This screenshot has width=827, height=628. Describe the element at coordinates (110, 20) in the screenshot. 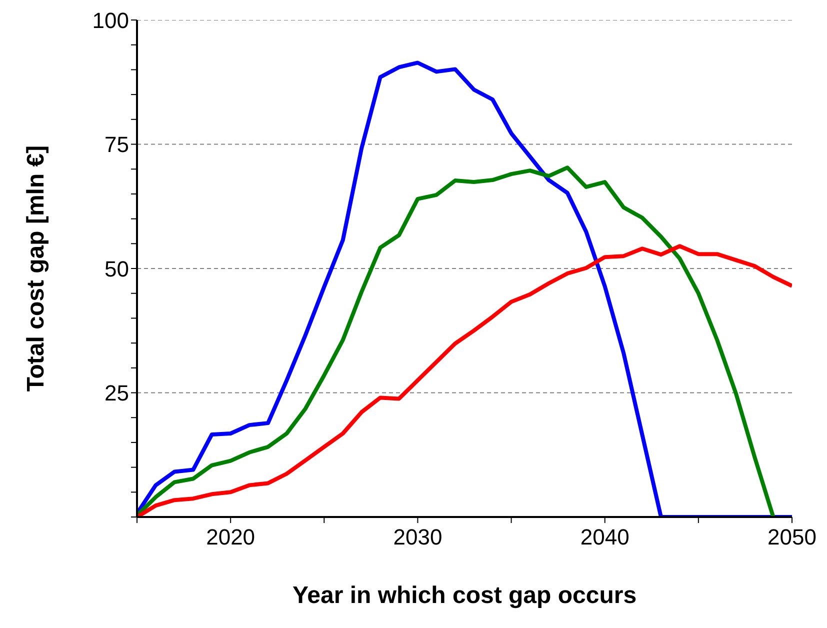

I see `y-tick-label: 100` at that location.